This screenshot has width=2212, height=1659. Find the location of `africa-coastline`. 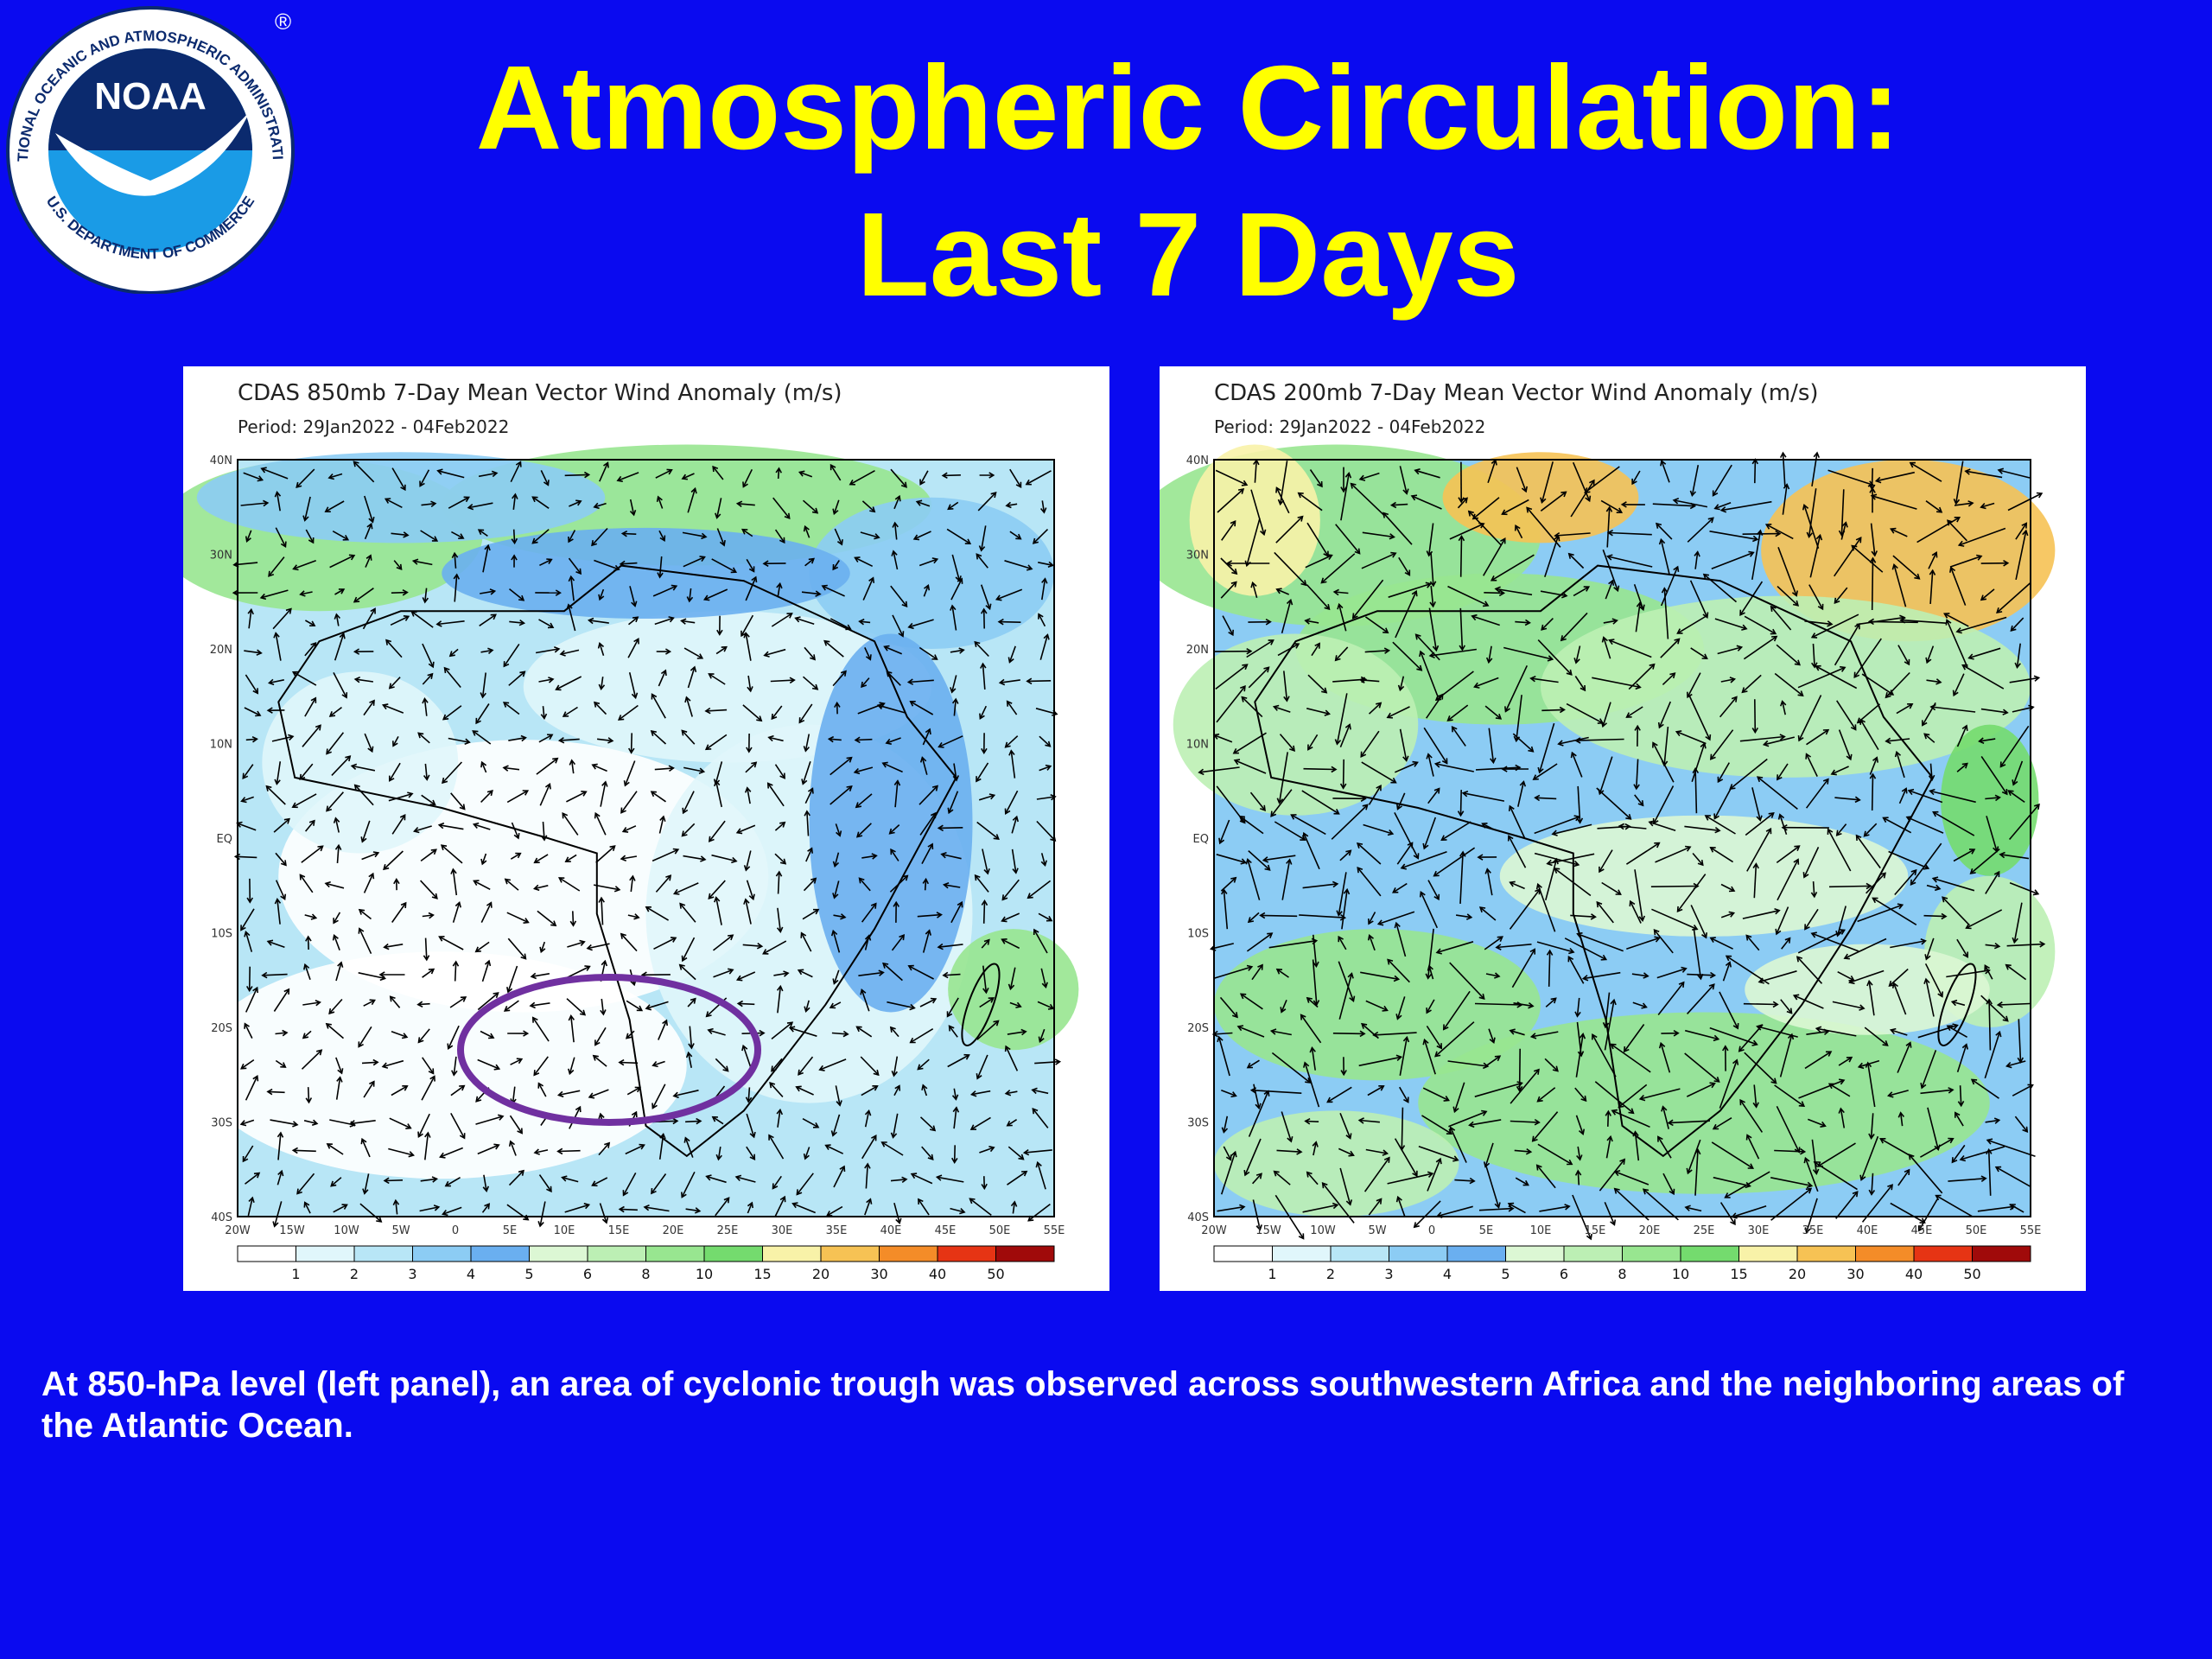

africa-coastline is located at coordinates (1594, 861).